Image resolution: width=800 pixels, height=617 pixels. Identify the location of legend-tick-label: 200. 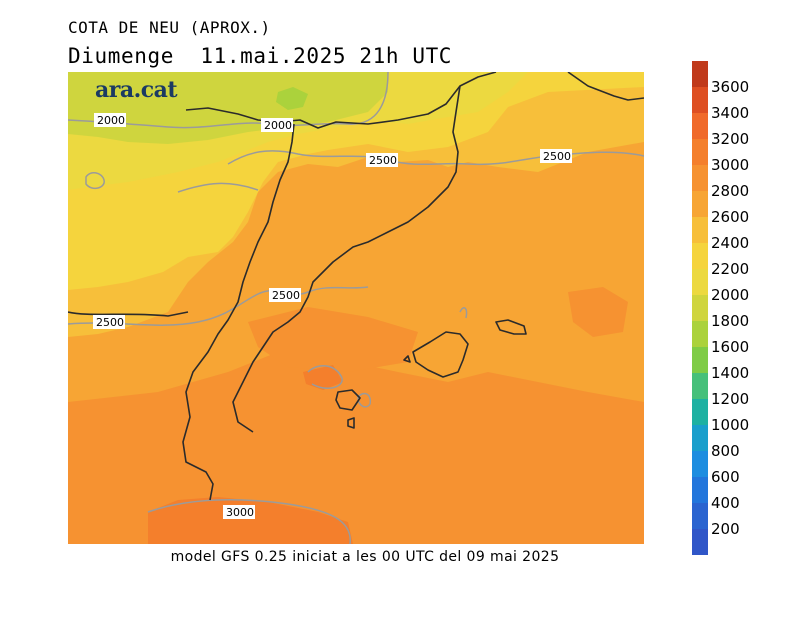
(725, 529).